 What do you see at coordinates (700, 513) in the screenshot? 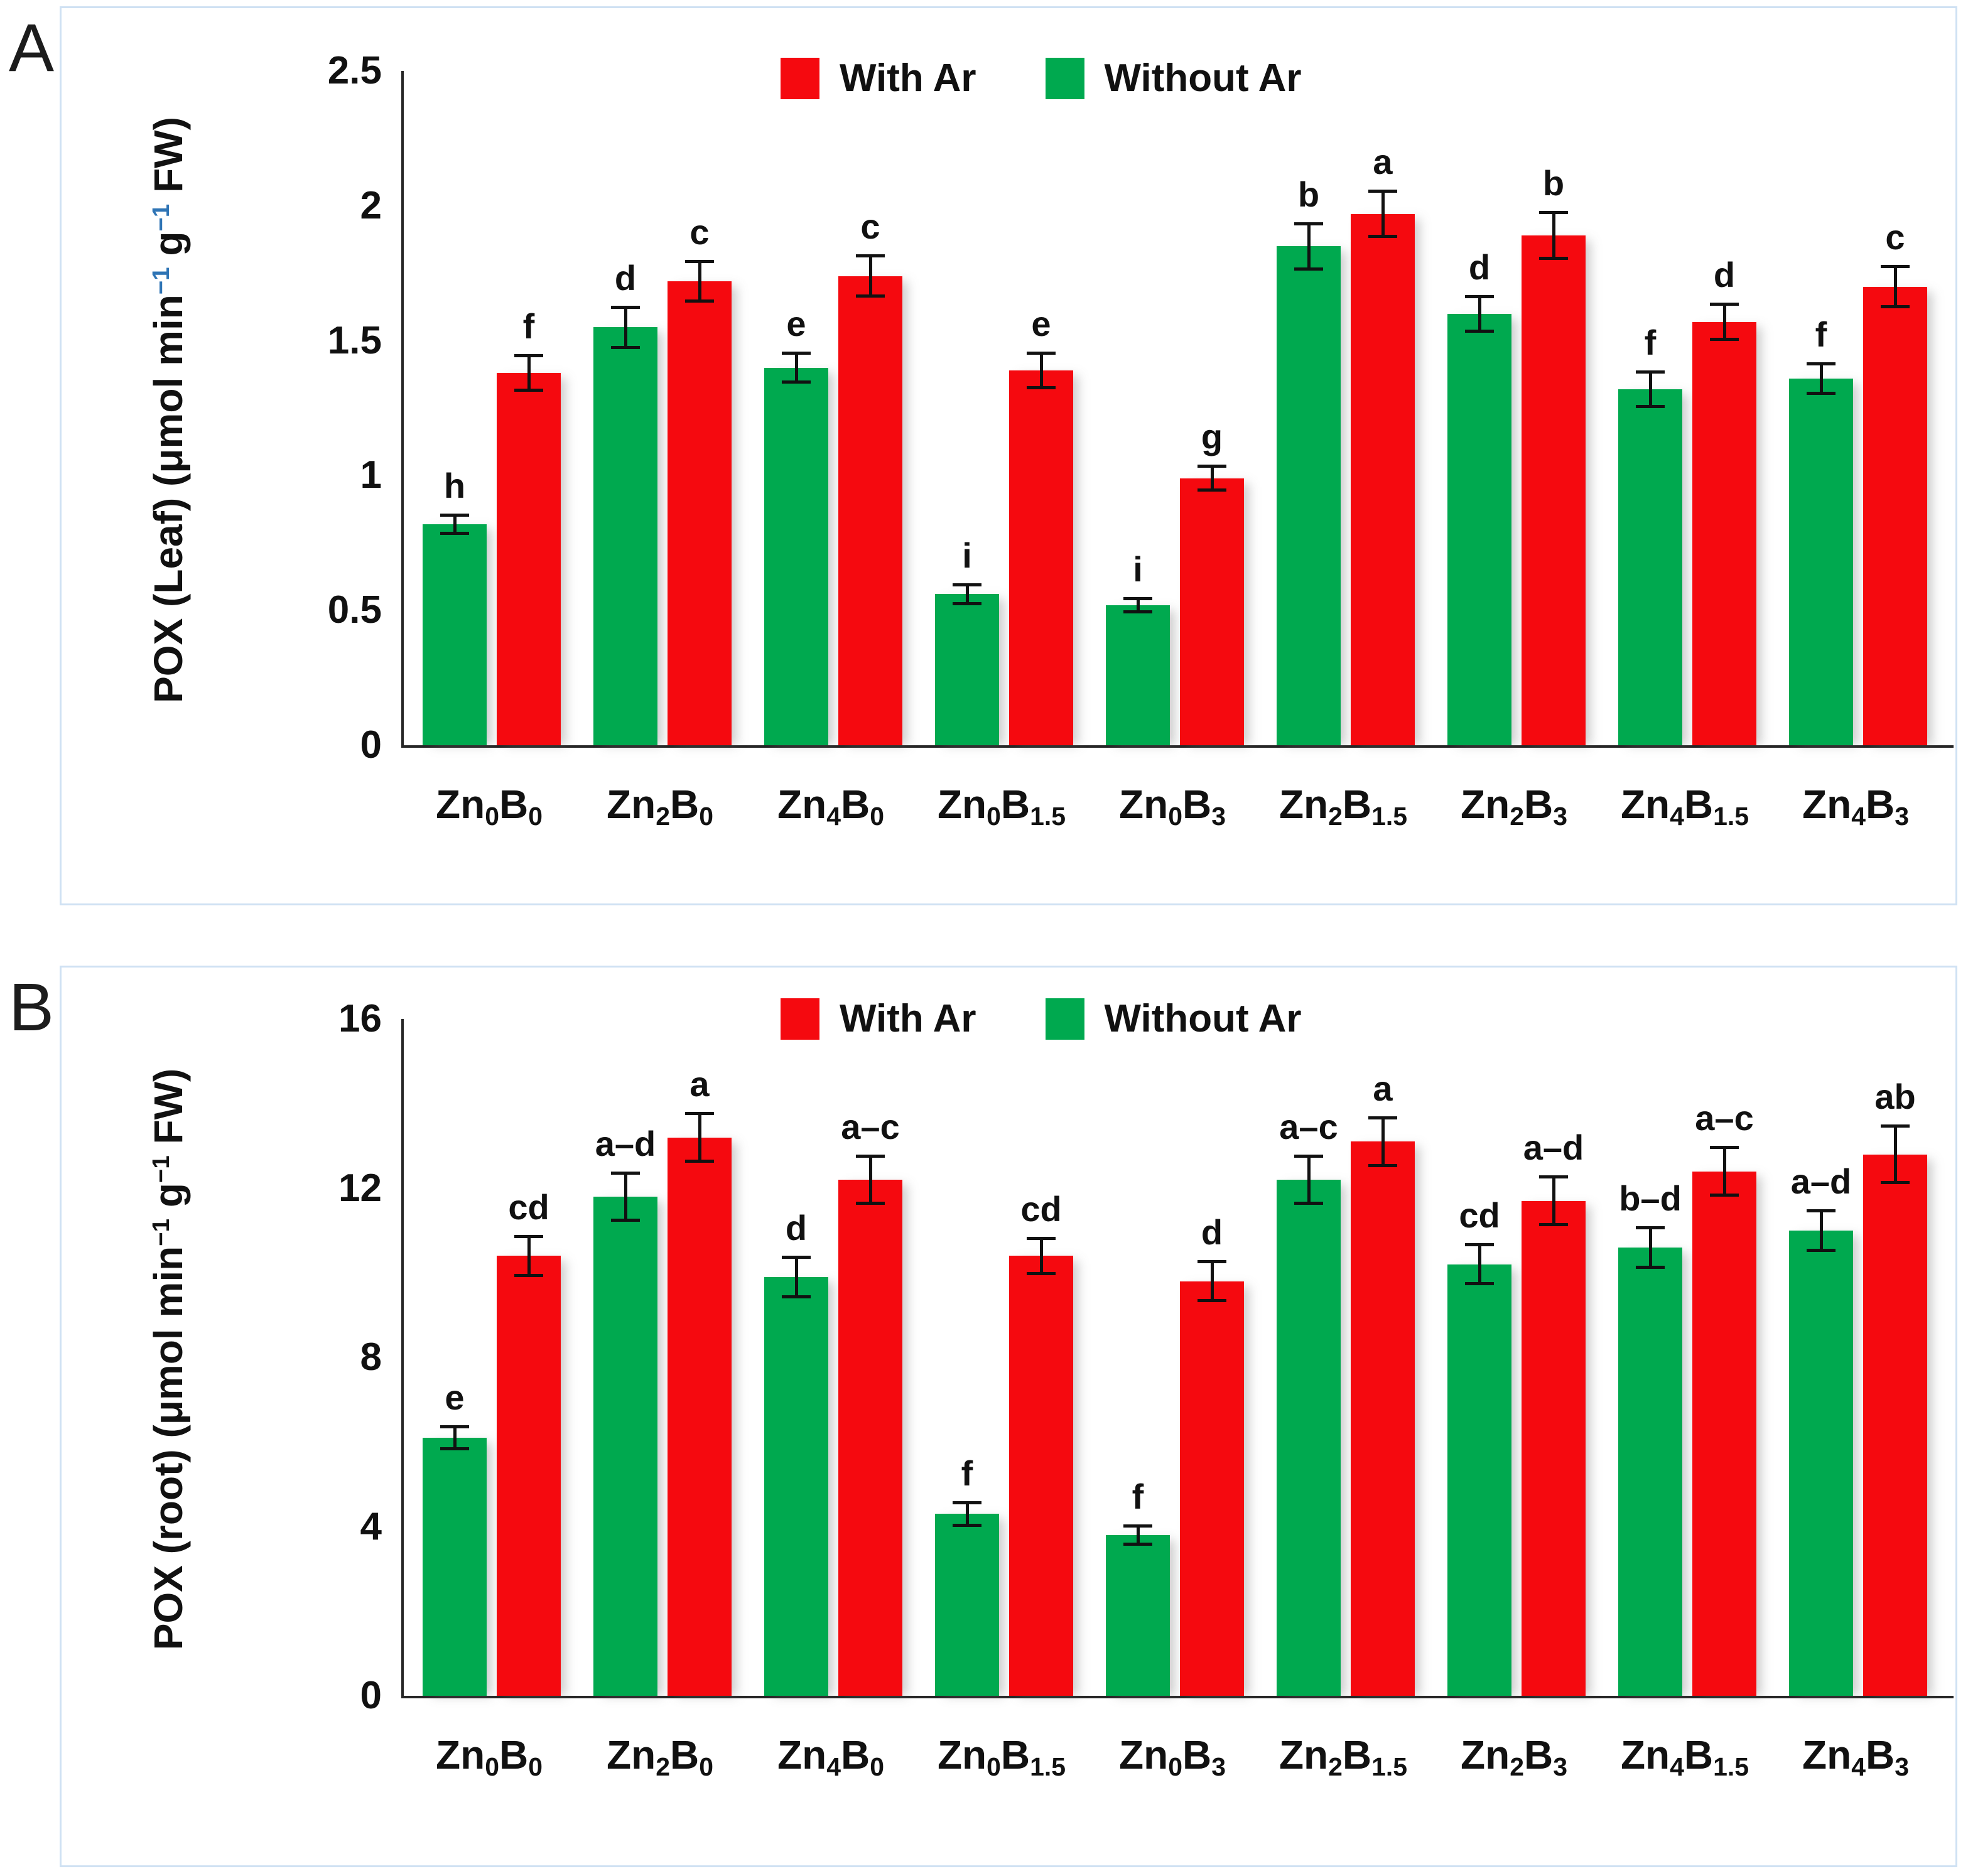
I see `bar-with-ar-Zn2B0` at bounding box center [700, 513].